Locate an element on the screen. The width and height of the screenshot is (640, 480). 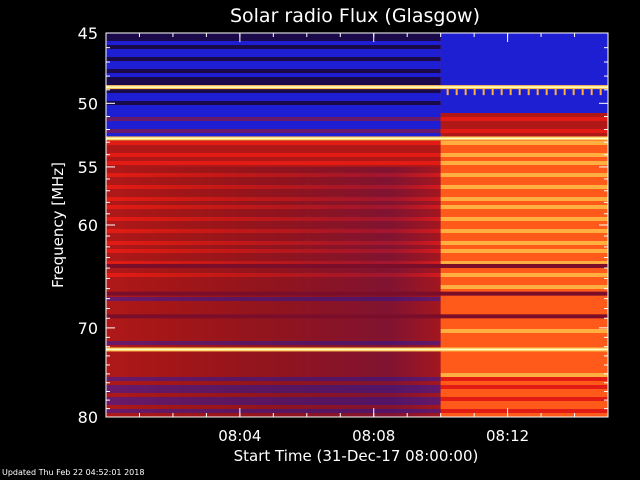
x-axis-label: Start Time (31-Dec-17 08:00:00) is located at coordinates (356, 456).